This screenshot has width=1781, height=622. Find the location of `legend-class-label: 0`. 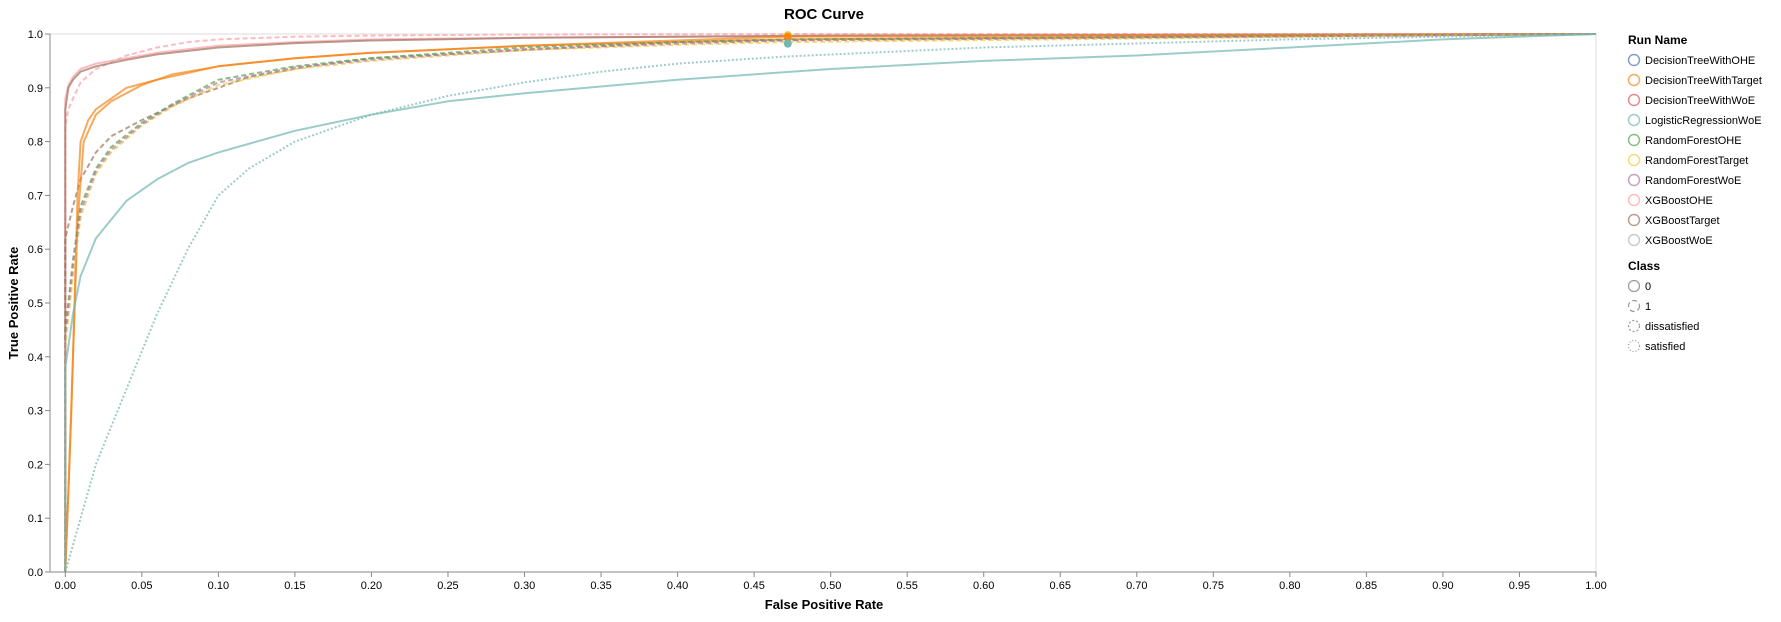

legend-class-label: 0 is located at coordinates (1648, 287).